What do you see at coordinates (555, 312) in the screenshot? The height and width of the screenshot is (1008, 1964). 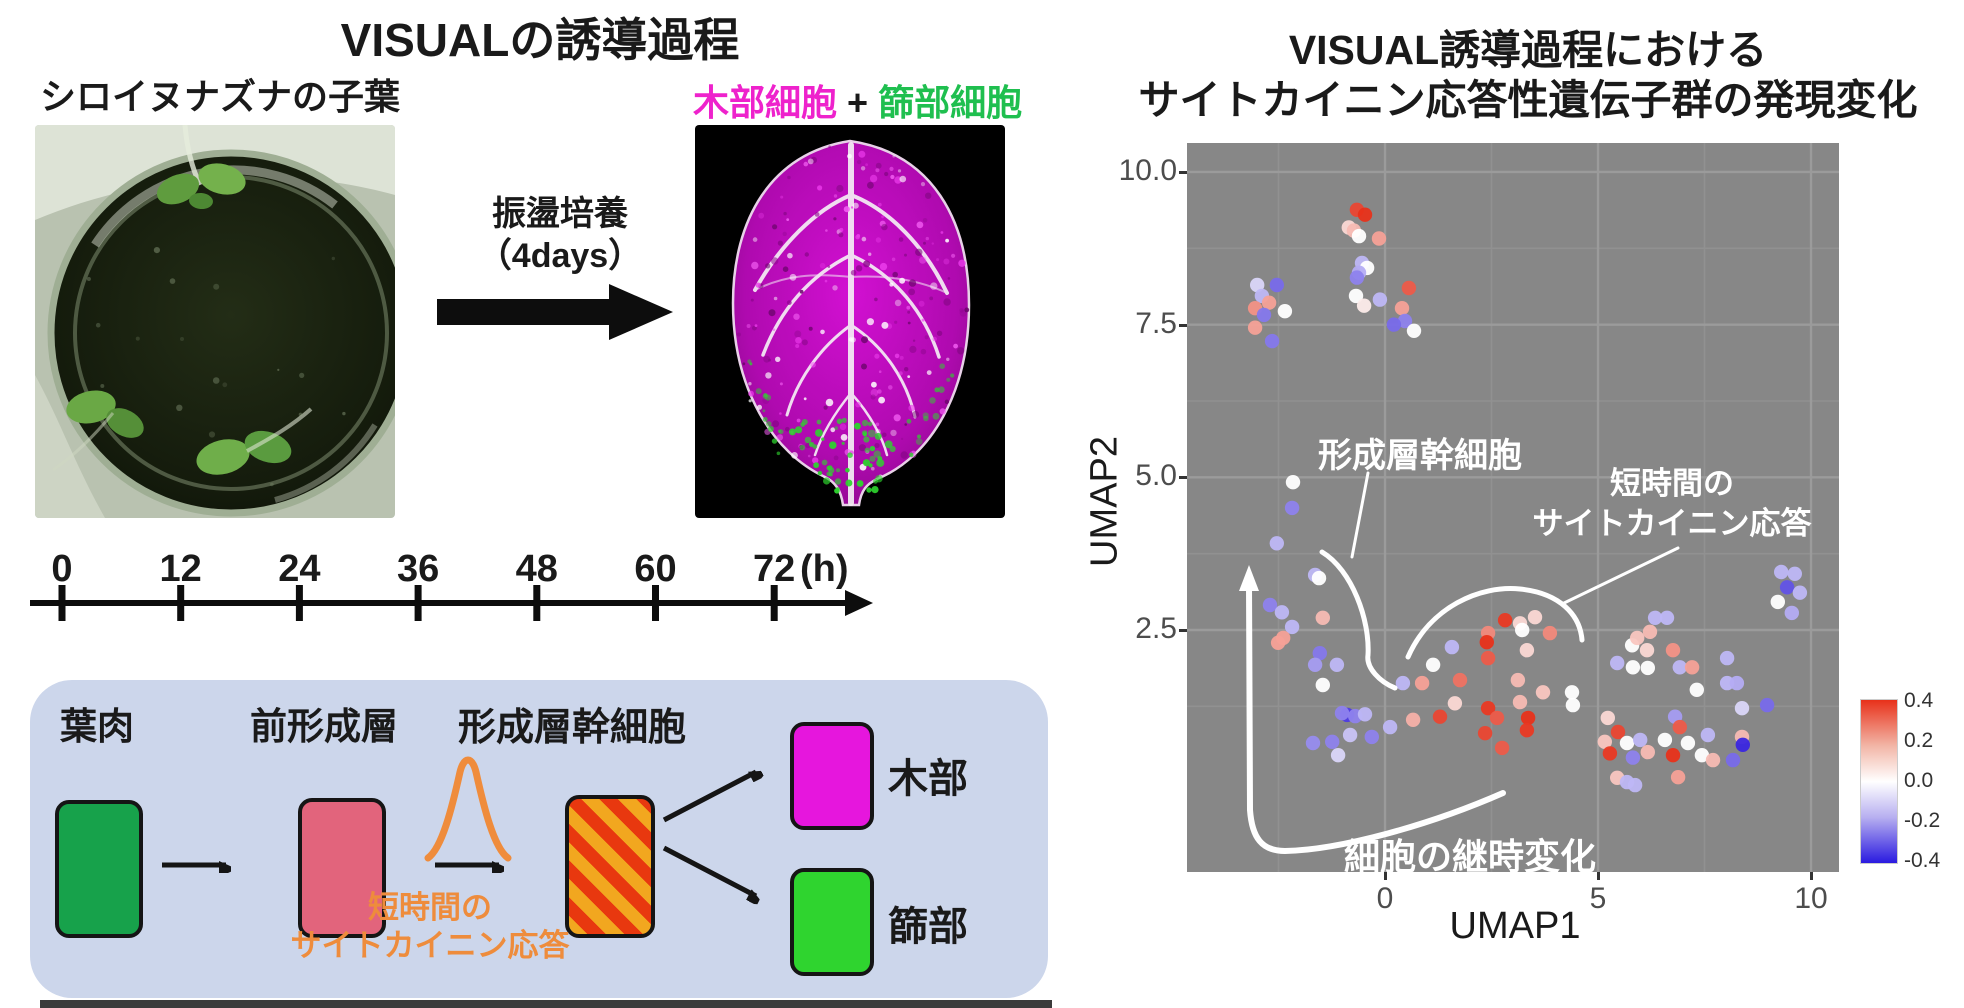 I see `big-right-arrow` at bounding box center [555, 312].